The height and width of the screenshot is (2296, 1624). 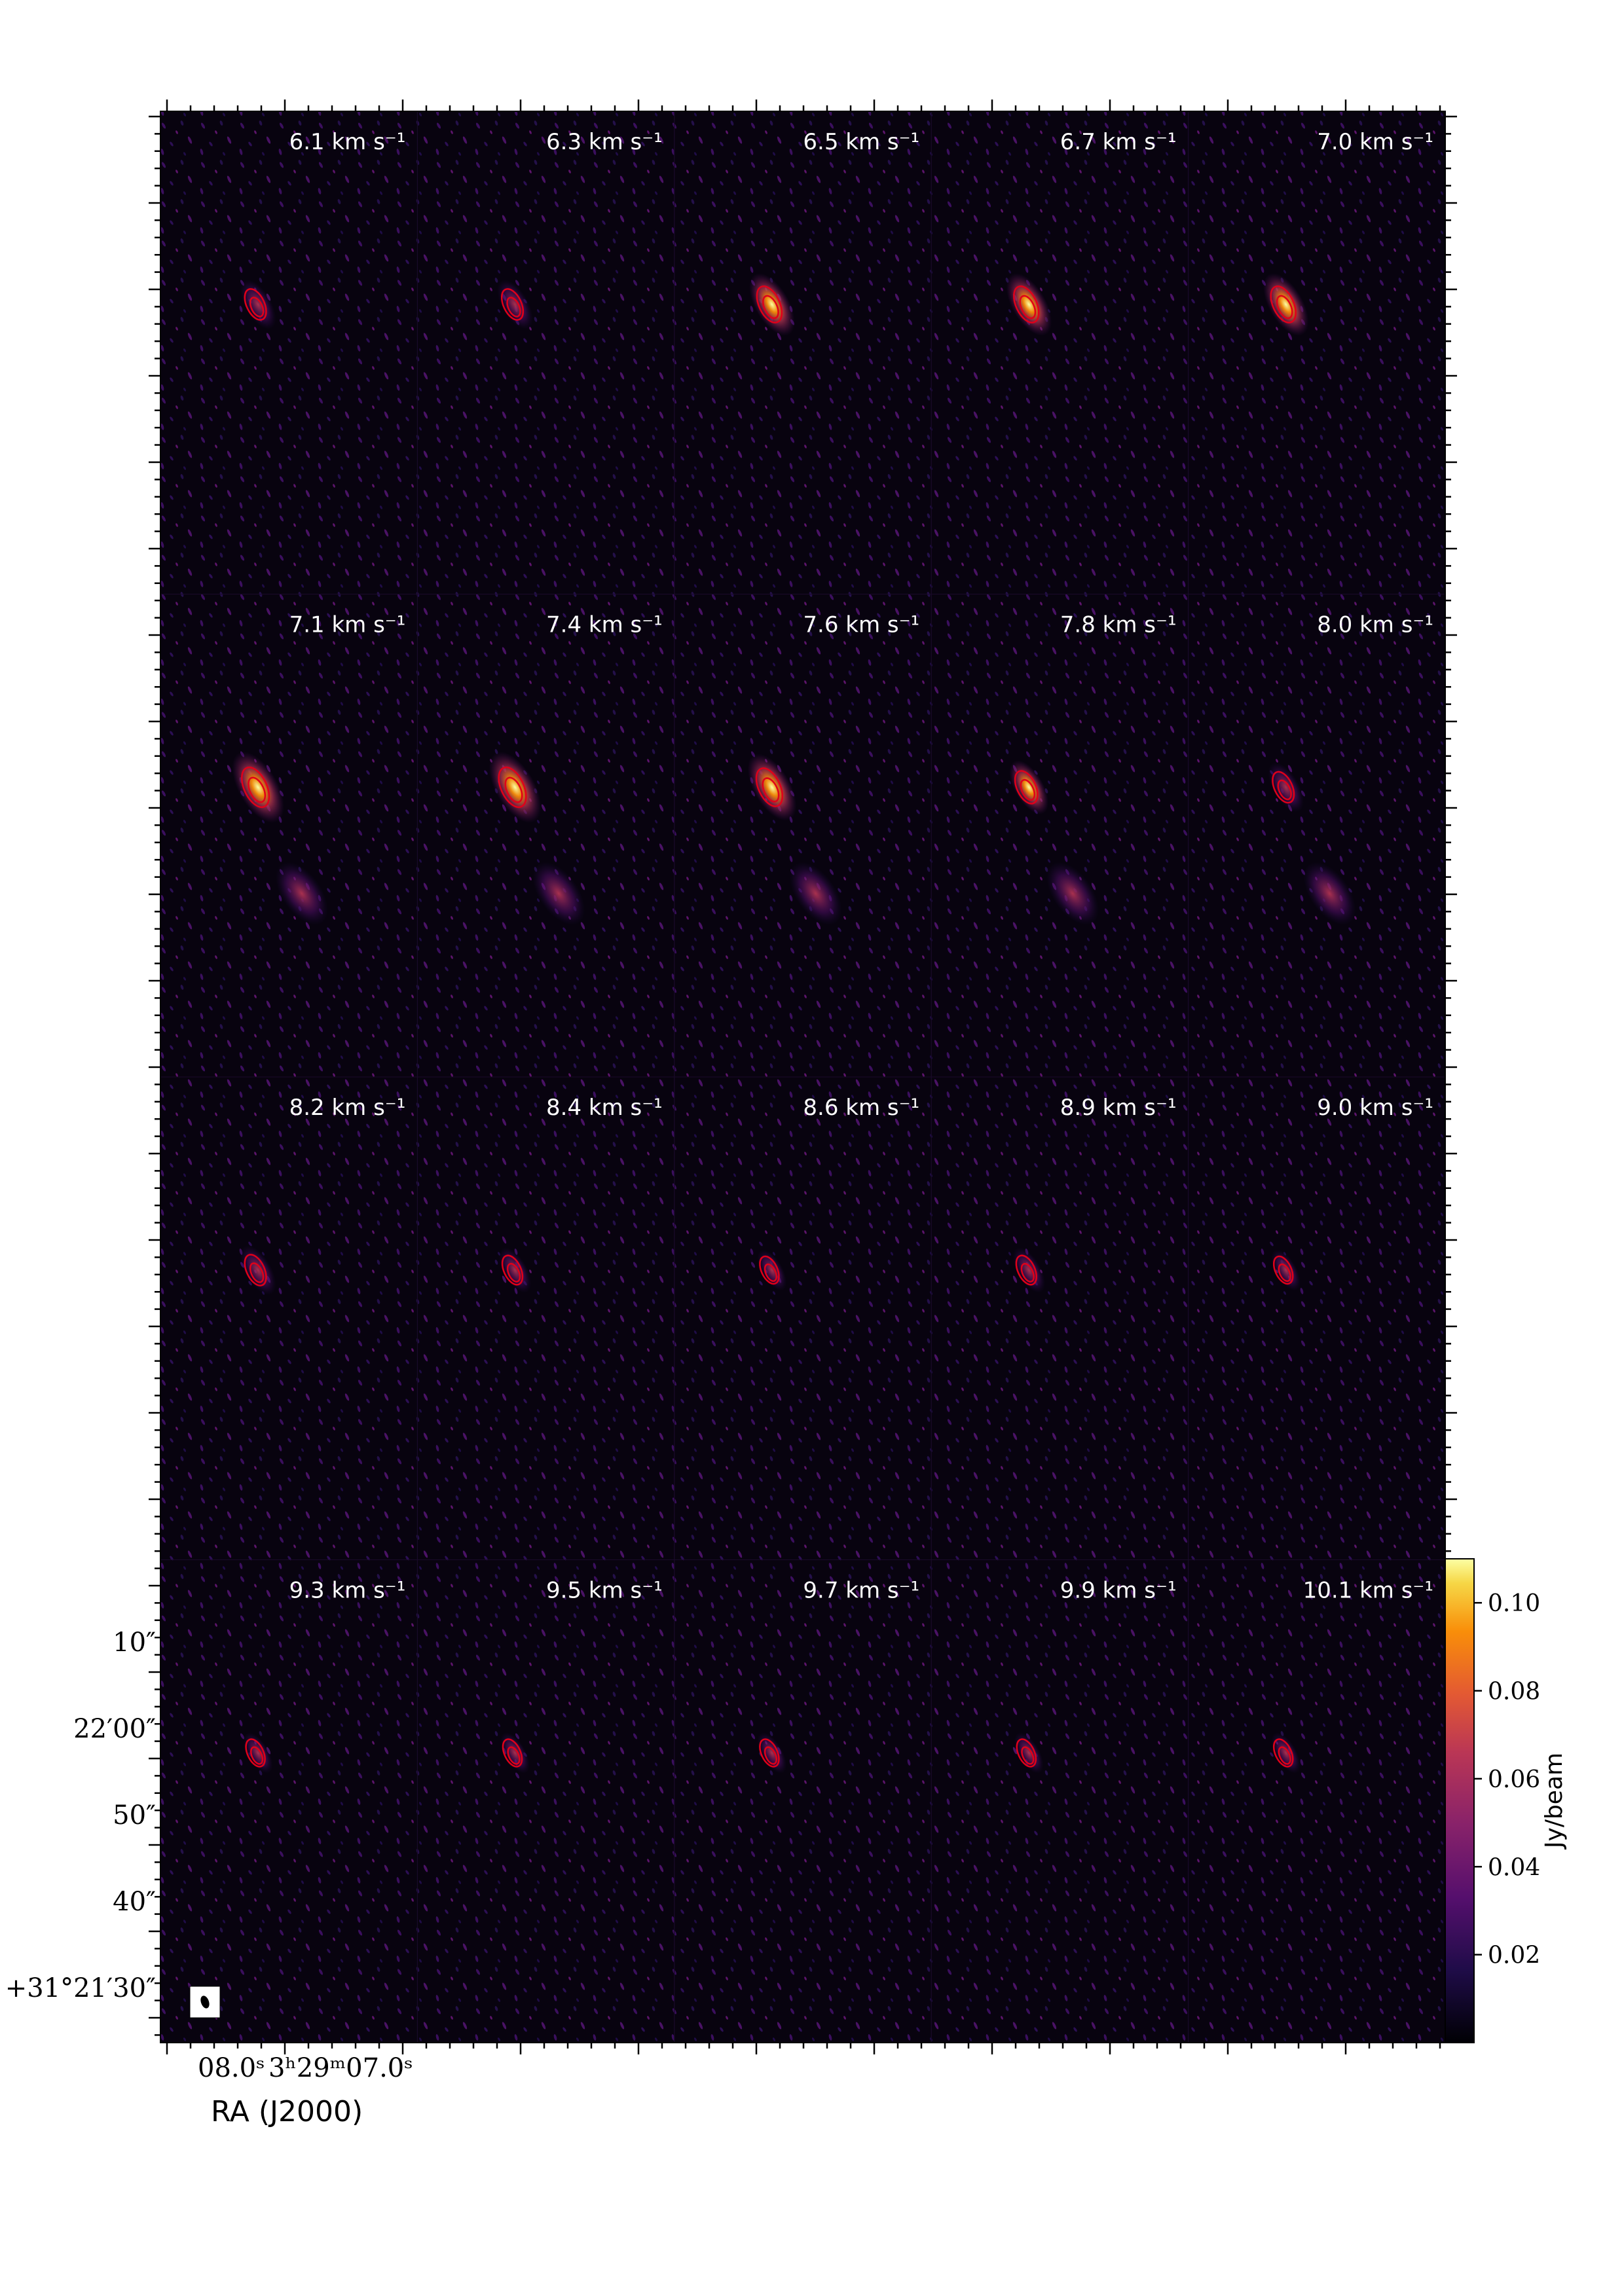 What do you see at coordinates (604, 1591) in the screenshot?
I see `velocity-label: 9.5 km s⁻¹` at bounding box center [604, 1591].